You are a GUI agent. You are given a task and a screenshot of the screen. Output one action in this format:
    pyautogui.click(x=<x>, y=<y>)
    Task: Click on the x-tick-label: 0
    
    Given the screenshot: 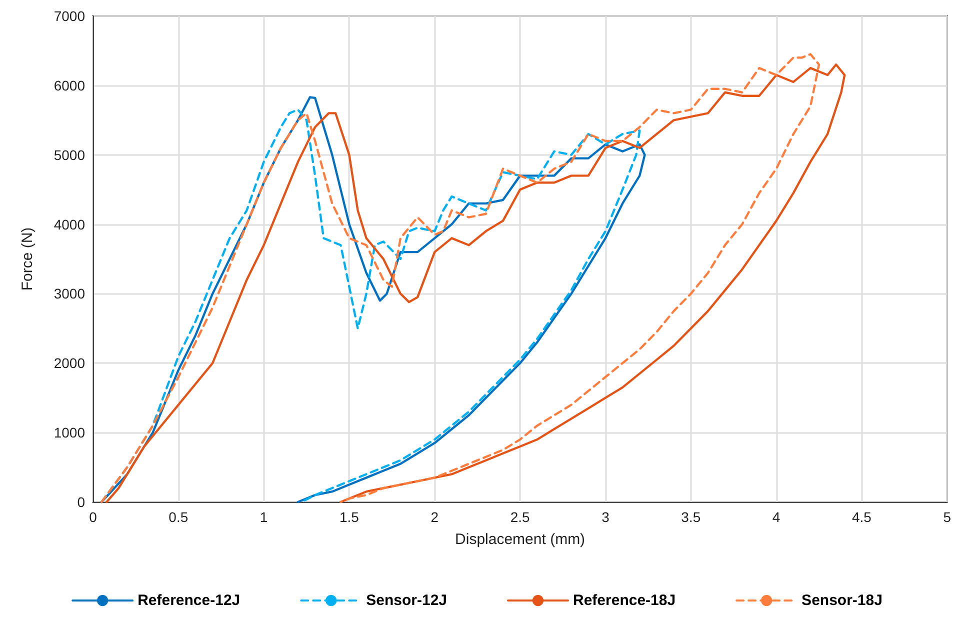 What is the action you would take?
    pyautogui.click(x=93, y=517)
    